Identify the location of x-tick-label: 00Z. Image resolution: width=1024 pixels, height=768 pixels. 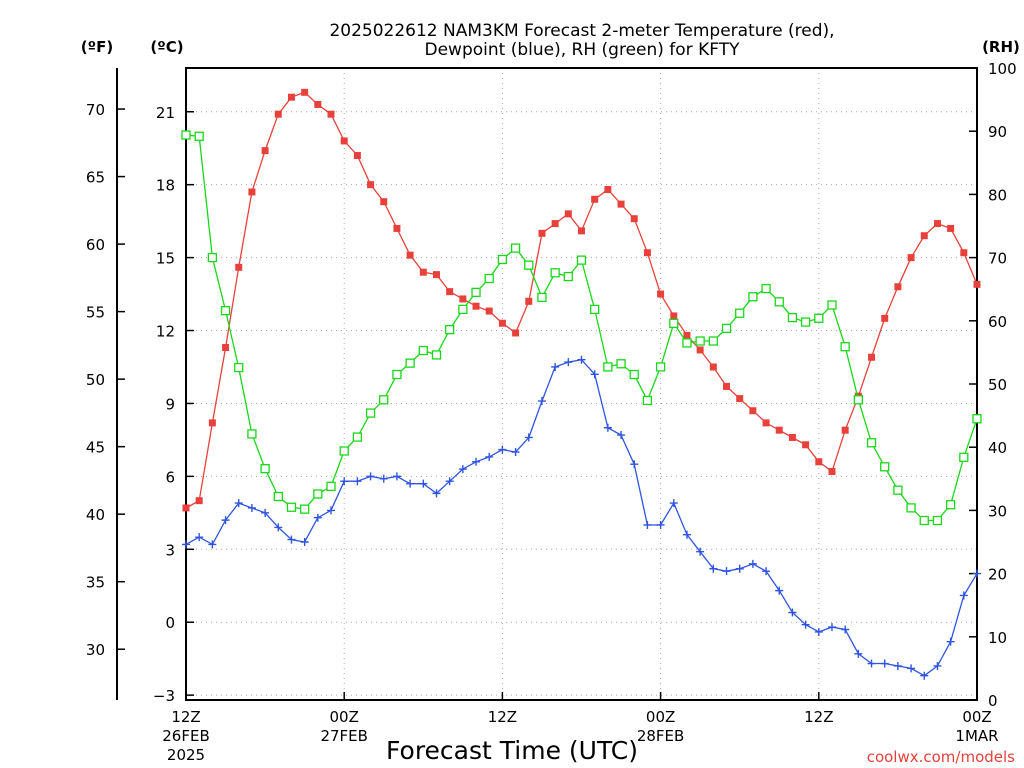
(344, 717).